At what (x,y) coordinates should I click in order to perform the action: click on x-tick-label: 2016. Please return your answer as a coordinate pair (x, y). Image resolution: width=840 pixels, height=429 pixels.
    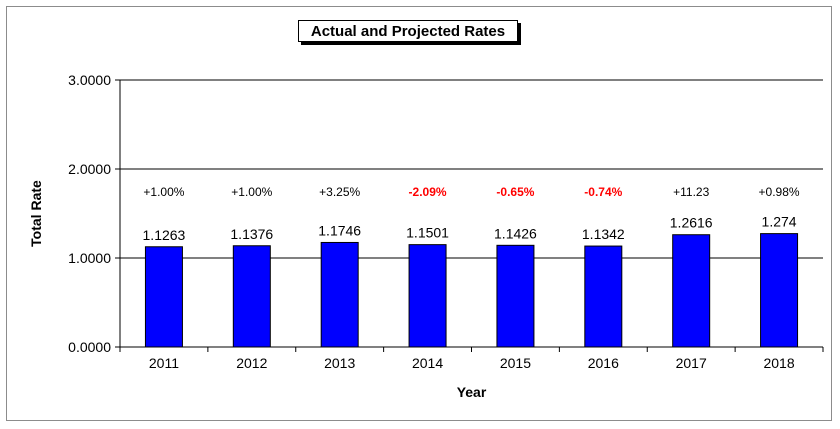
    Looking at the image, I should click on (603, 363).